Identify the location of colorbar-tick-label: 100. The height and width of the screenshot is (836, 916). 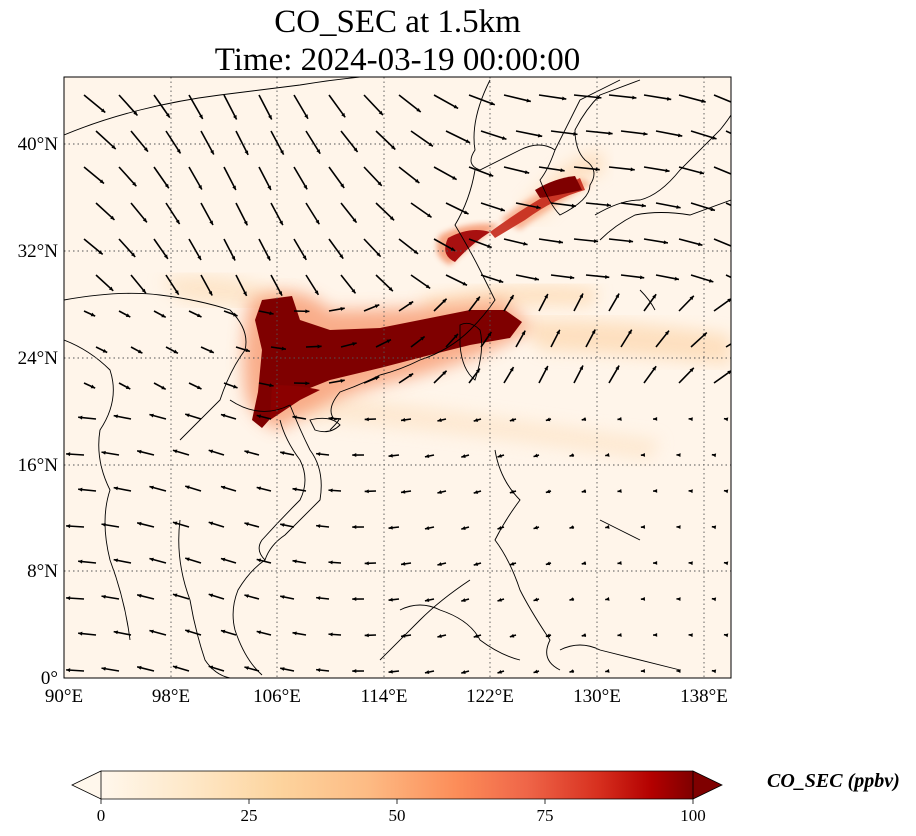
(693, 815).